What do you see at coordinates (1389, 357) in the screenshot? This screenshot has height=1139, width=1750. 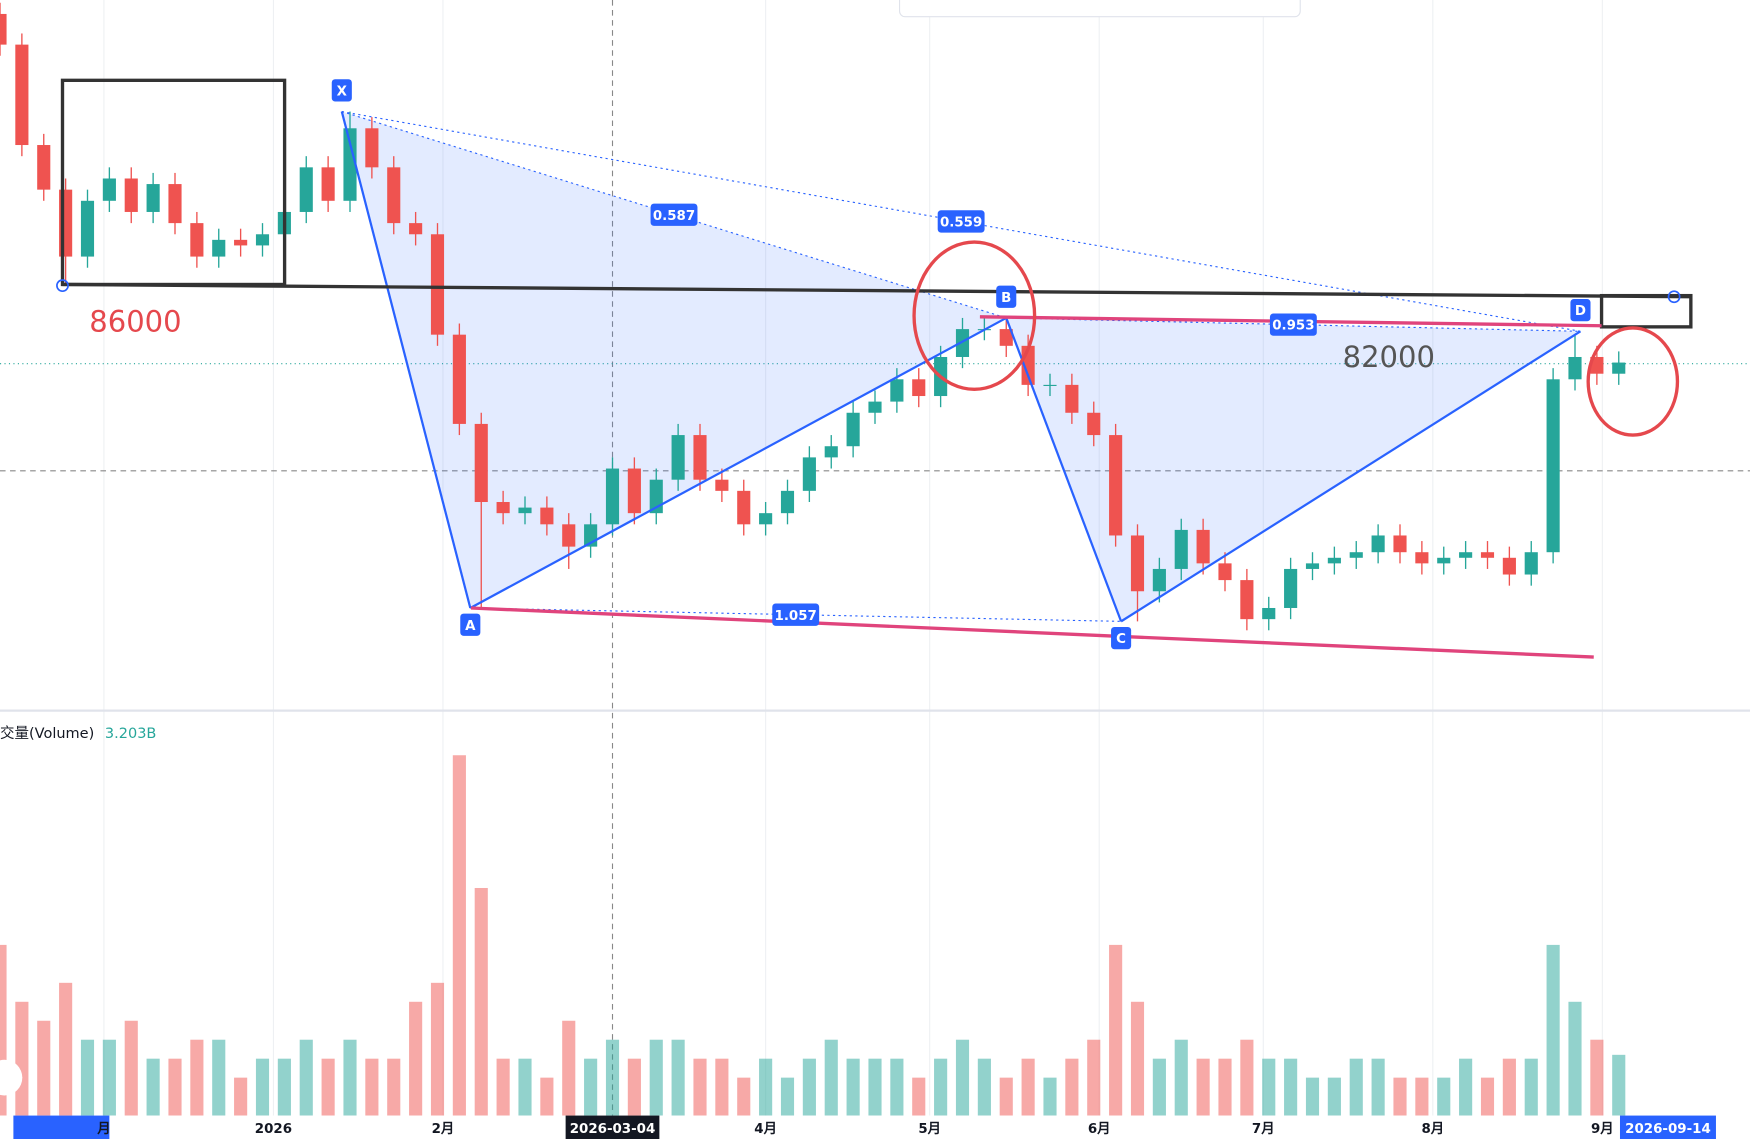 I see `annotation: 82000` at bounding box center [1389, 357].